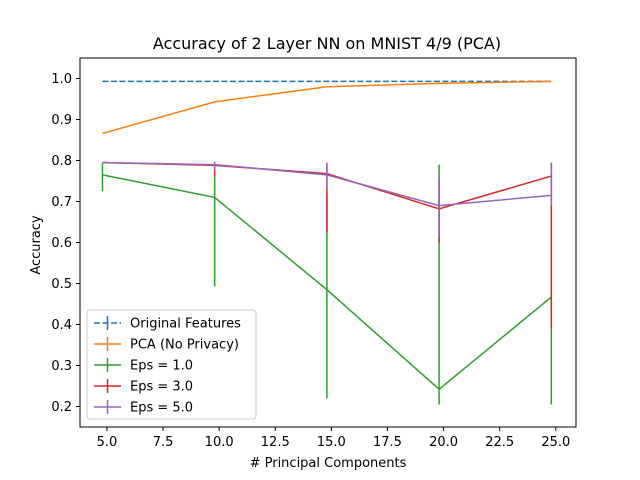 This screenshot has width=640, height=480. I want to click on legend-label: Eps = 3.0, so click(161, 387).